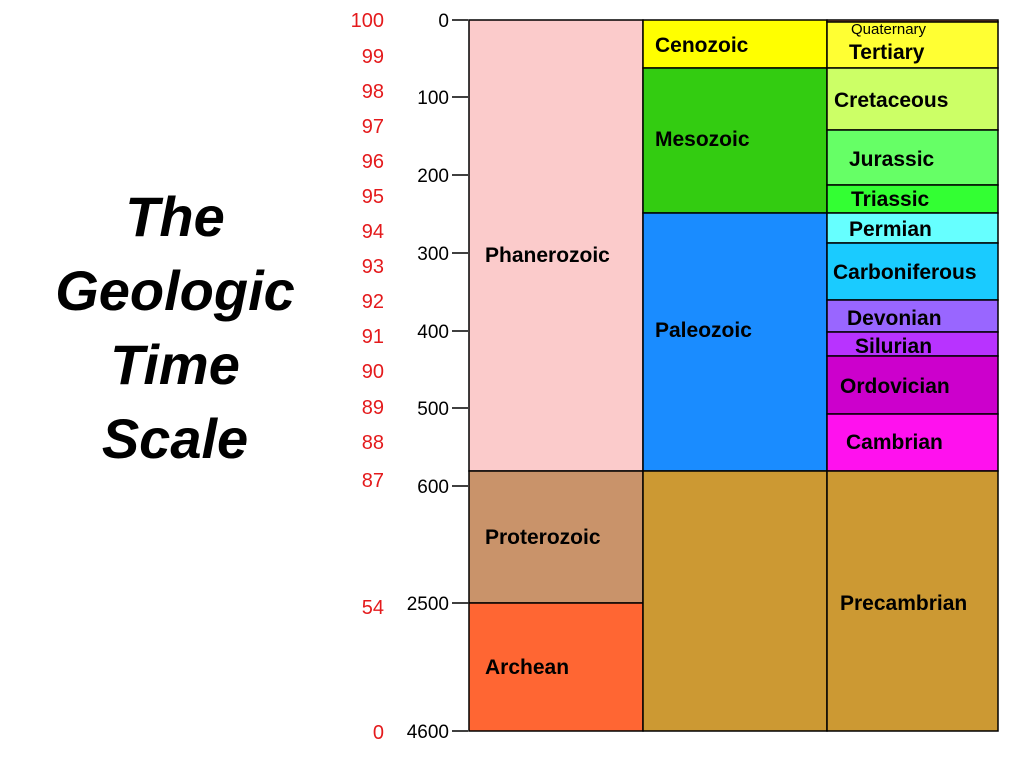  Describe the element at coordinates (890, 229) in the screenshot. I see `period-label: Permian` at that location.